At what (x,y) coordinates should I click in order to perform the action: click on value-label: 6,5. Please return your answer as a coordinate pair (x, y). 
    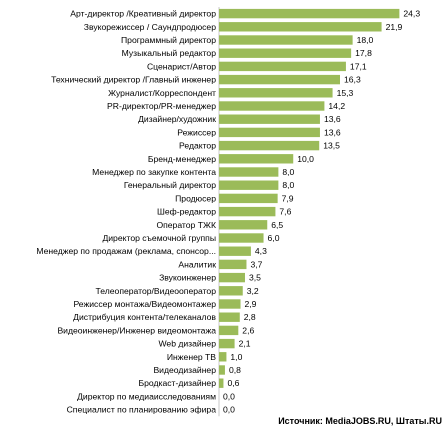
    Looking at the image, I should click on (277, 225).